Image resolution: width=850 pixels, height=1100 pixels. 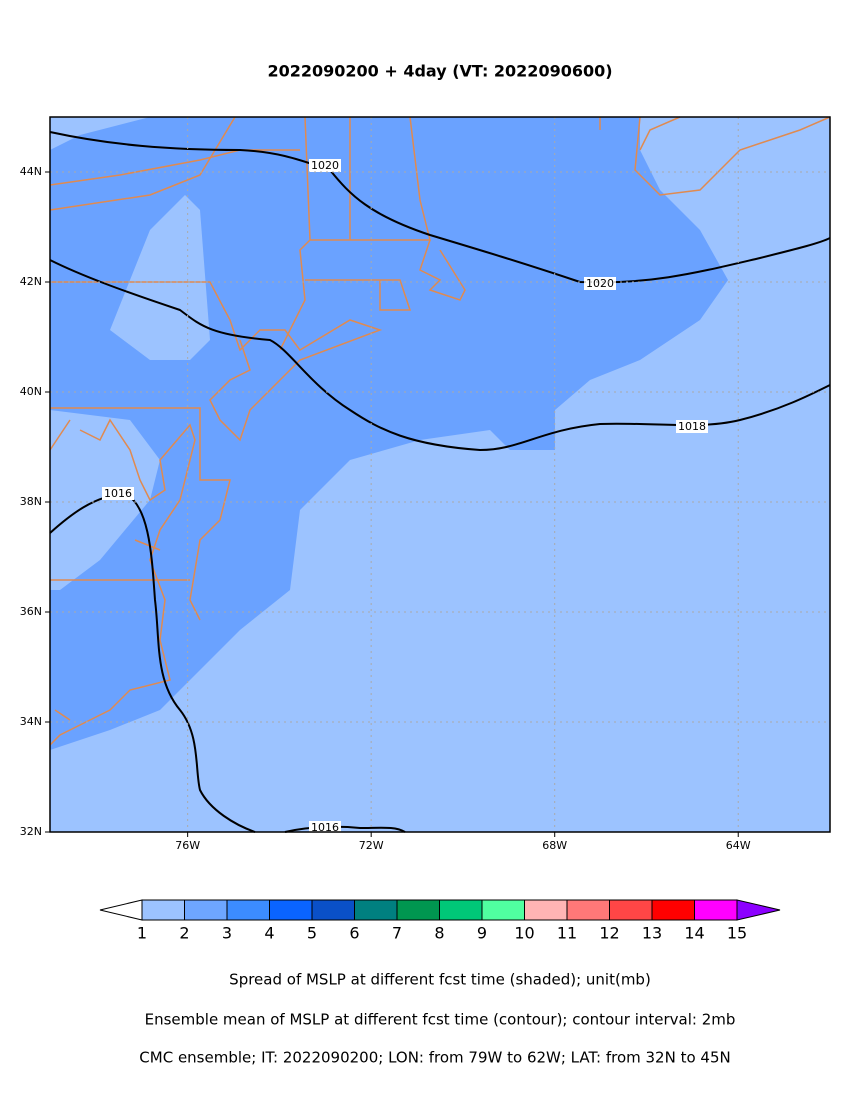 I want to click on x-tick-label: 68W, so click(x=554, y=845).